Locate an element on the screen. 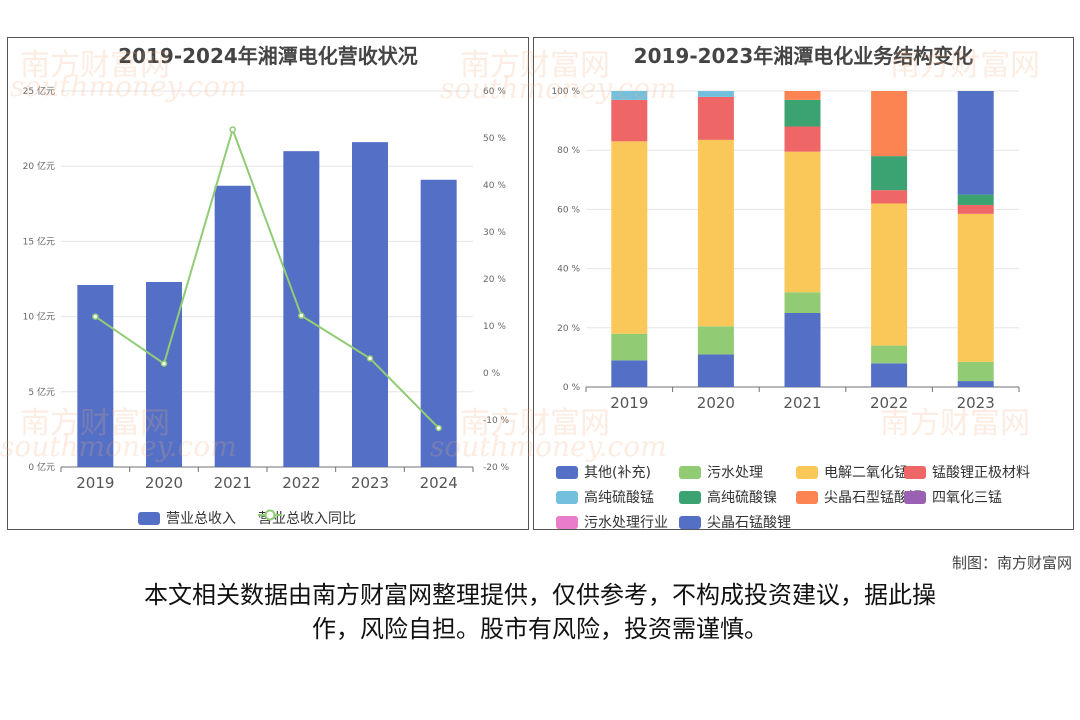 This screenshot has width=1080, height=720. y-tick-label-right: -10 % is located at coordinates (496, 421).